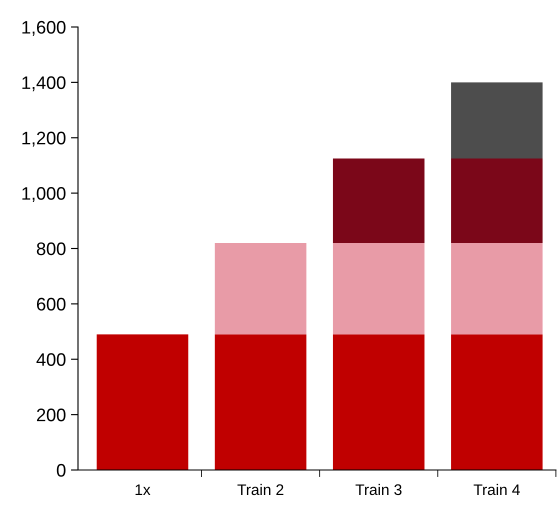  I want to click on y-tick-label: 600, so click(51, 304).